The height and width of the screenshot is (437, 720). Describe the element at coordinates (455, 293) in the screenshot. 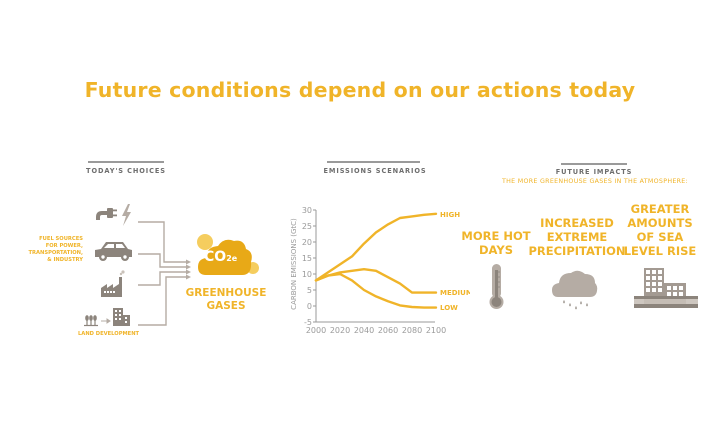

I see `series-label-medium: MEDIUM` at that location.